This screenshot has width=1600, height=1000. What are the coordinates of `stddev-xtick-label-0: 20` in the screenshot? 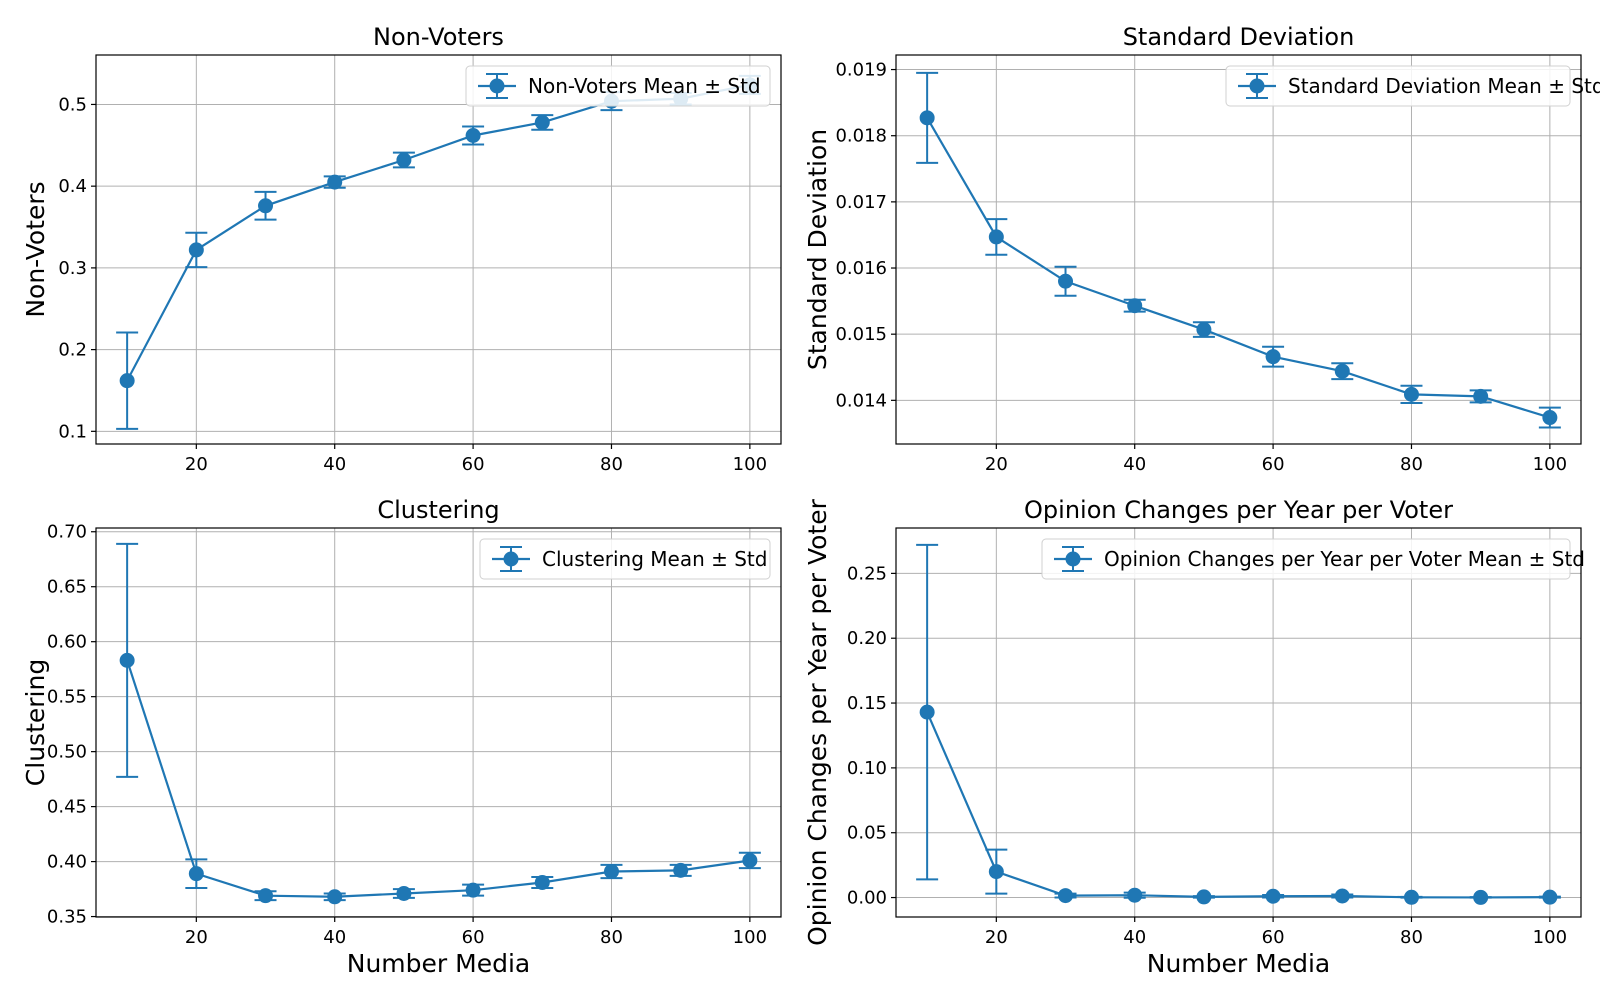 It's located at (996, 464).